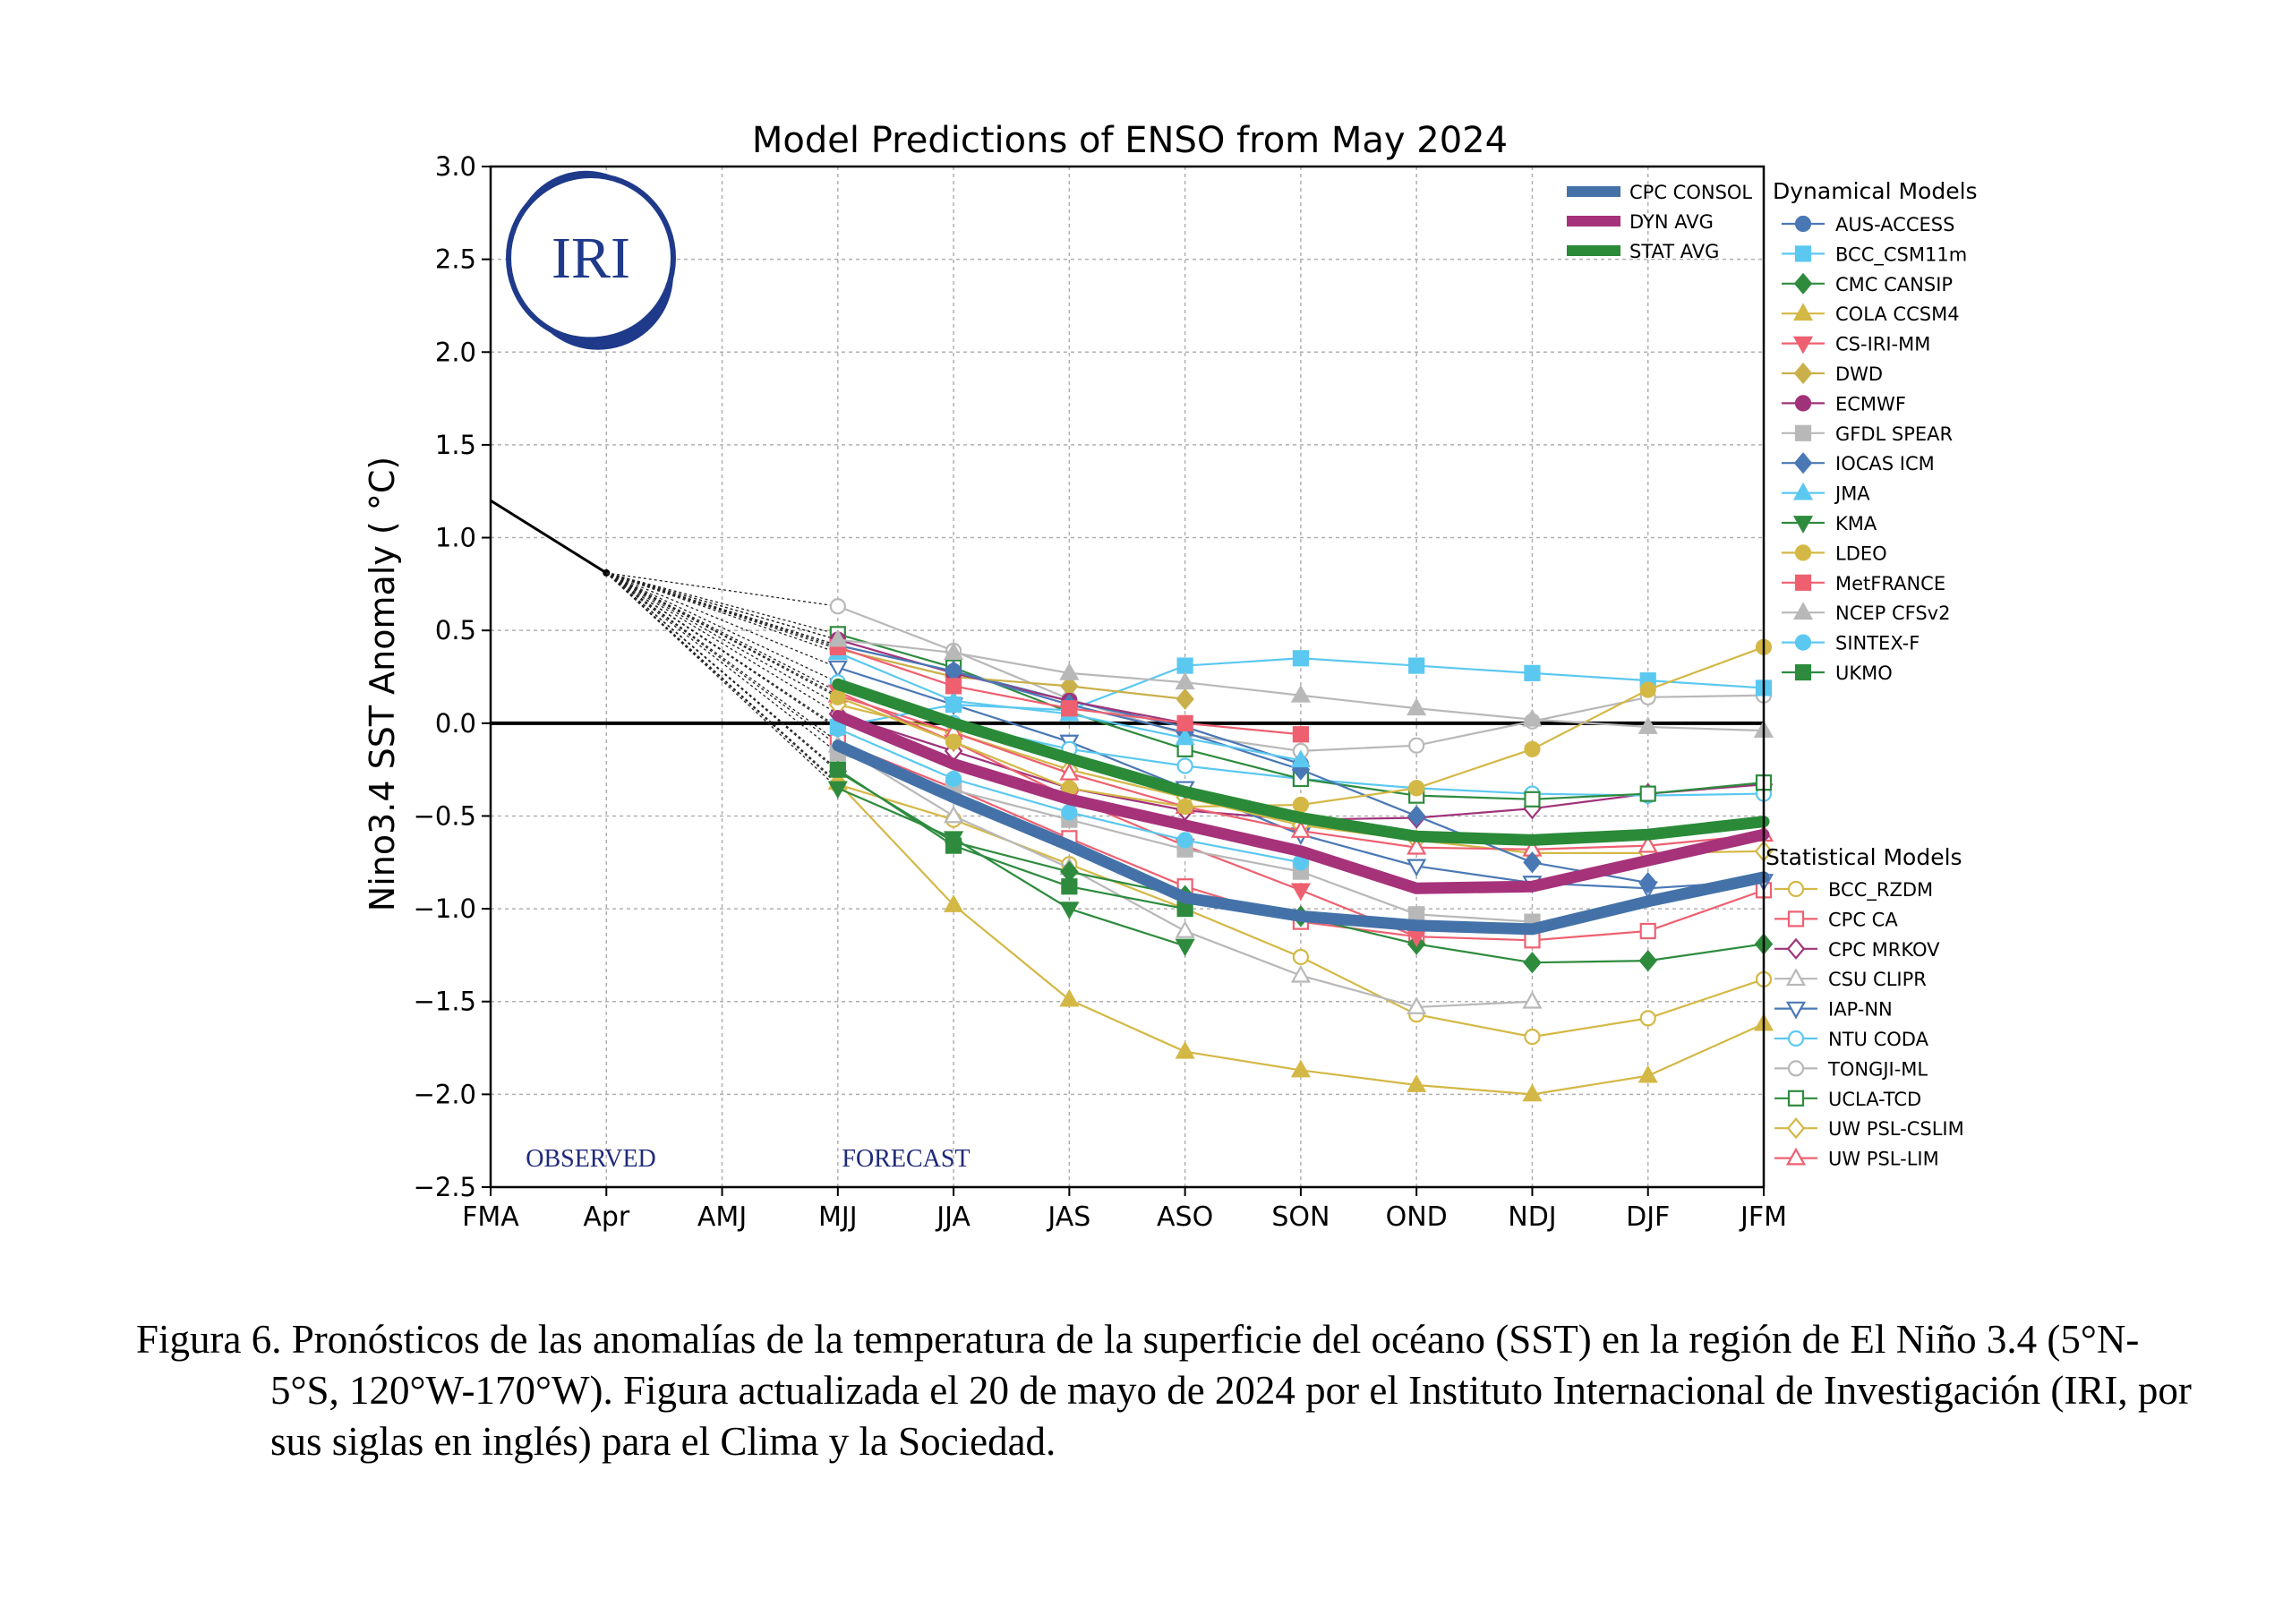 This screenshot has width=2283, height=1624. I want to click on legend-marker-cs-iri-mm, so click(1803, 345).